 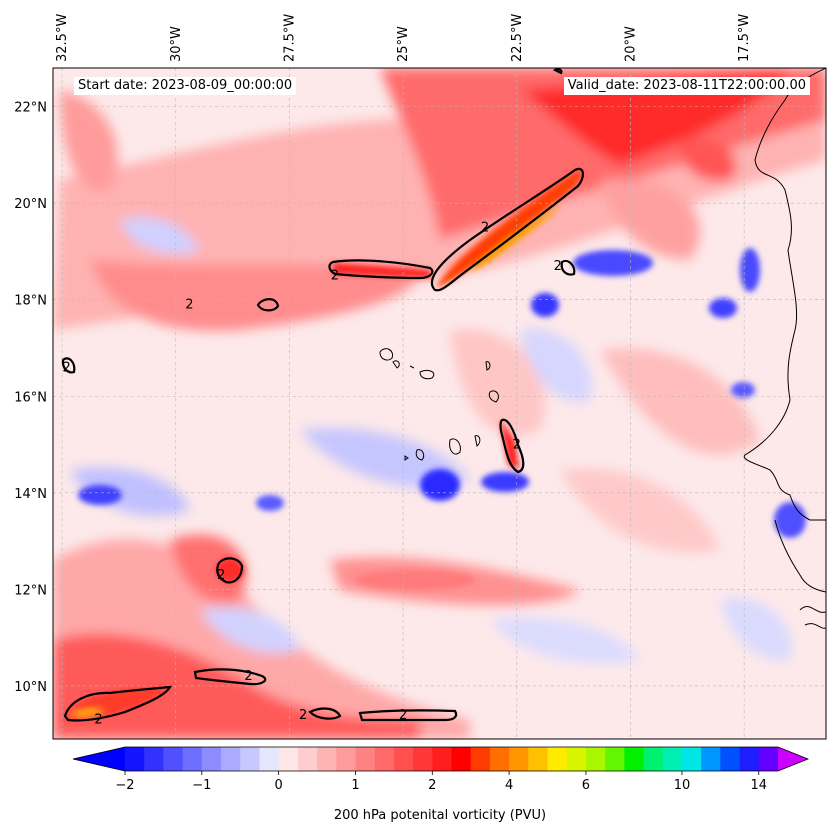 What do you see at coordinates (557, 71) in the screenshot?
I see `contour-top-edge` at bounding box center [557, 71].